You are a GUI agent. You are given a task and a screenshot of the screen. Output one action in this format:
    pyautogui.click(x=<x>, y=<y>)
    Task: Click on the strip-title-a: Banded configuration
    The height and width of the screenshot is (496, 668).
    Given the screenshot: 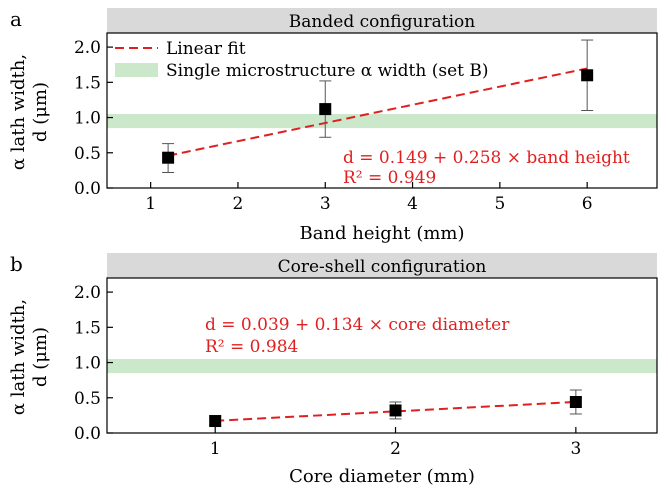 What is the action you would take?
    pyautogui.click(x=382, y=22)
    